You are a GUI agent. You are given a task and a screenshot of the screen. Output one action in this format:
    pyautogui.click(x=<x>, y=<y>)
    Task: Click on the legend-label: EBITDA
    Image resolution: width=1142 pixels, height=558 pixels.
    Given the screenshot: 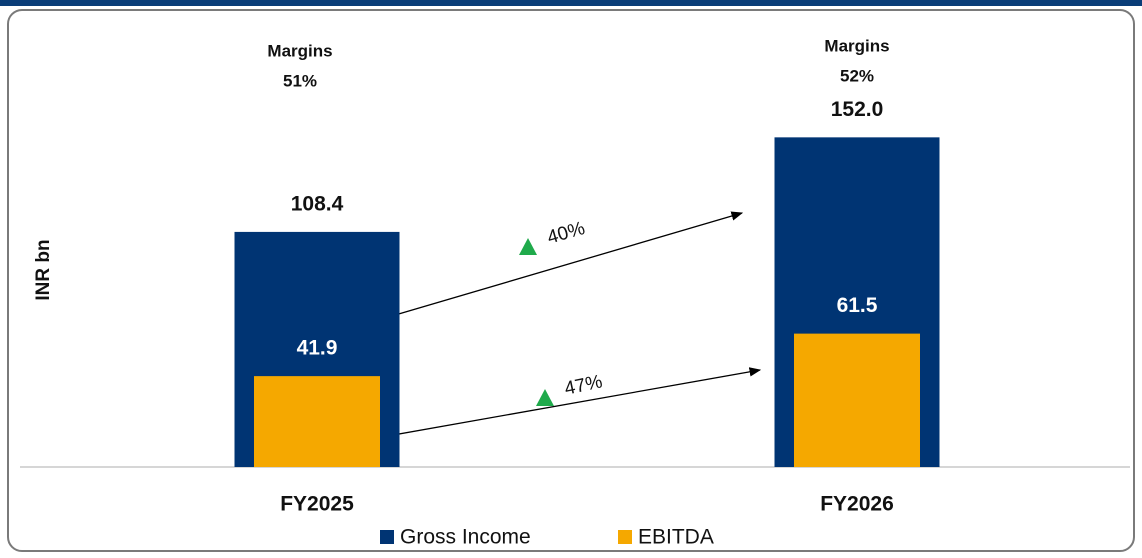 What is the action you would take?
    pyautogui.click(x=676, y=537)
    